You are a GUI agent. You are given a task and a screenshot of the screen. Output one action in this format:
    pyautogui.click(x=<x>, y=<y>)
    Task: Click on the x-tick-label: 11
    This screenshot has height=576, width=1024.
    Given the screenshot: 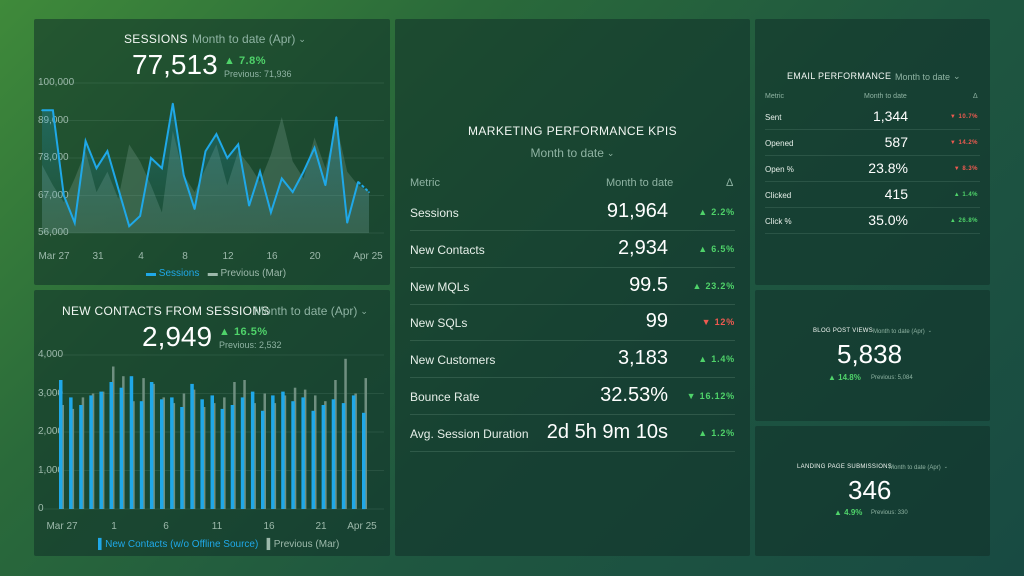 What is the action you would take?
    pyautogui.click(x=217, y=526)
    